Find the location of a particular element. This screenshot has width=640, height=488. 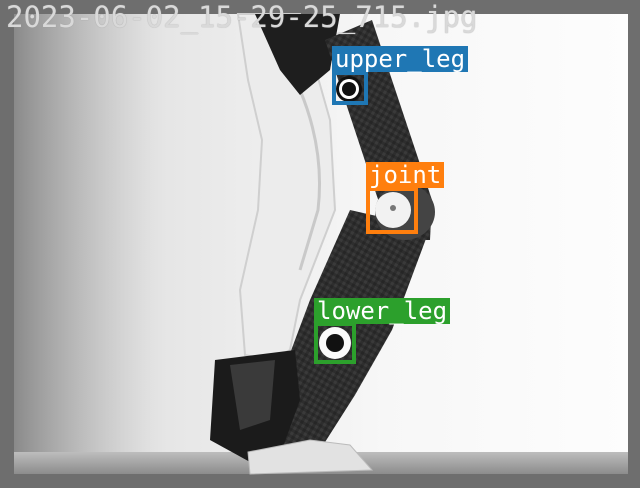

marker-upper is located at coordinates (349, 89).